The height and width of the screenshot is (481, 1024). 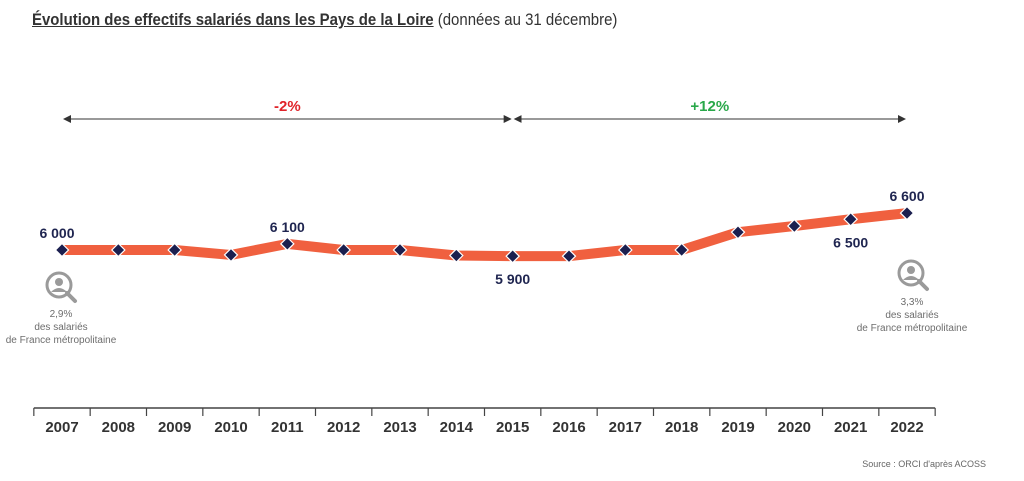 I want to click on data-label-2022: 6 600, so click(x=906, y=196).